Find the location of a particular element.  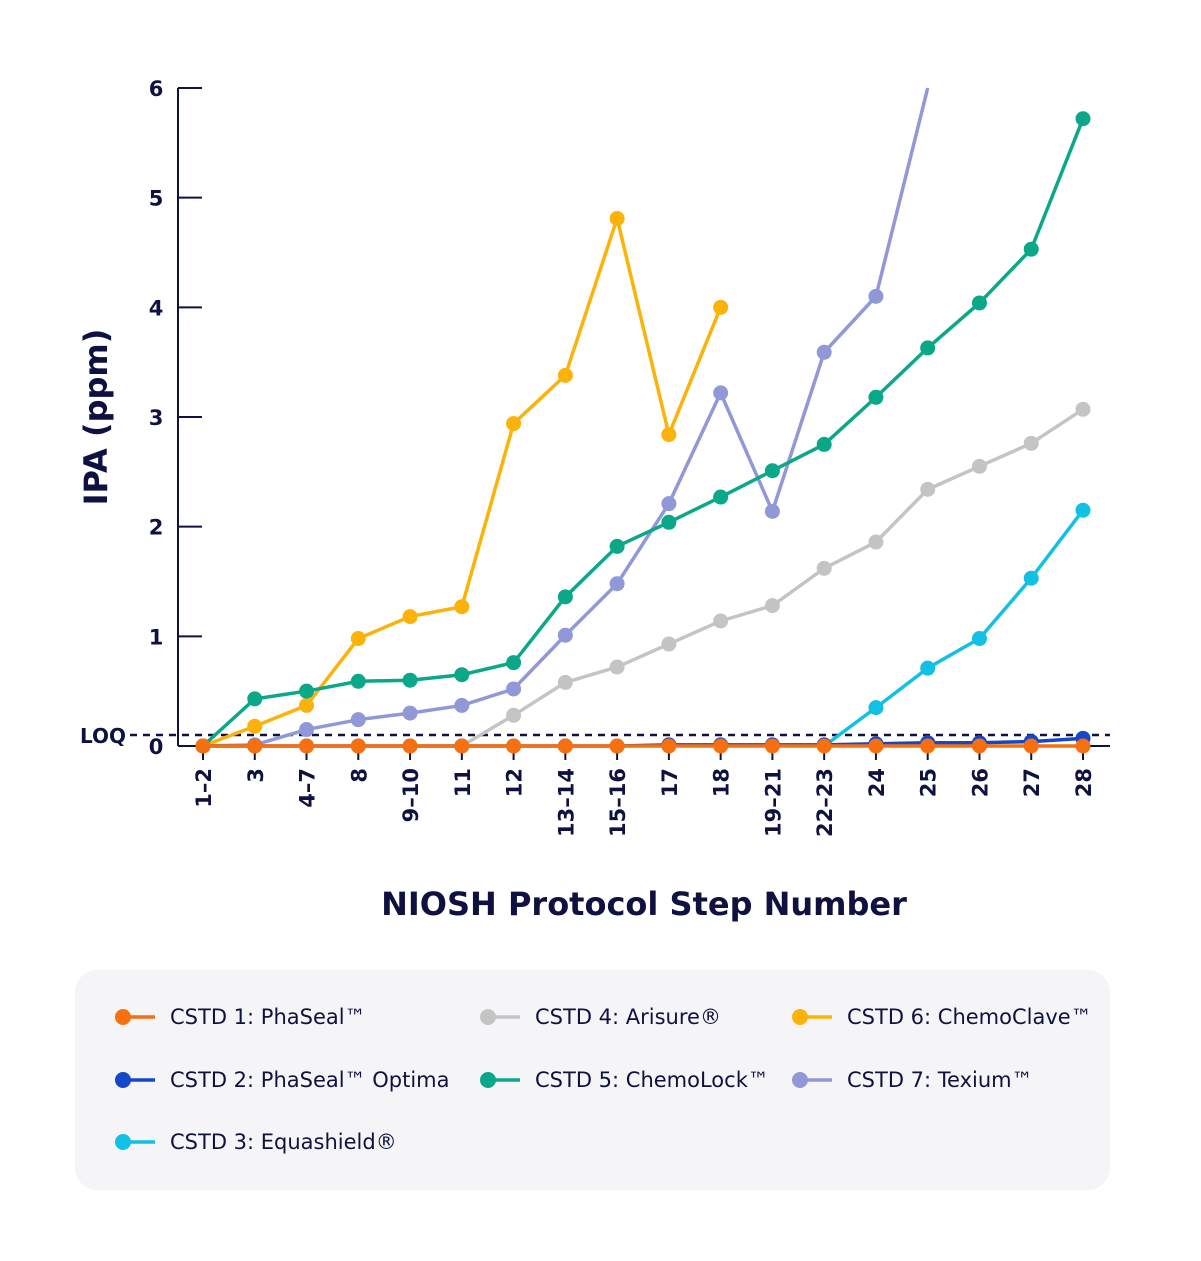

y-tick-label: 0 is located at coordinates (156, 747).